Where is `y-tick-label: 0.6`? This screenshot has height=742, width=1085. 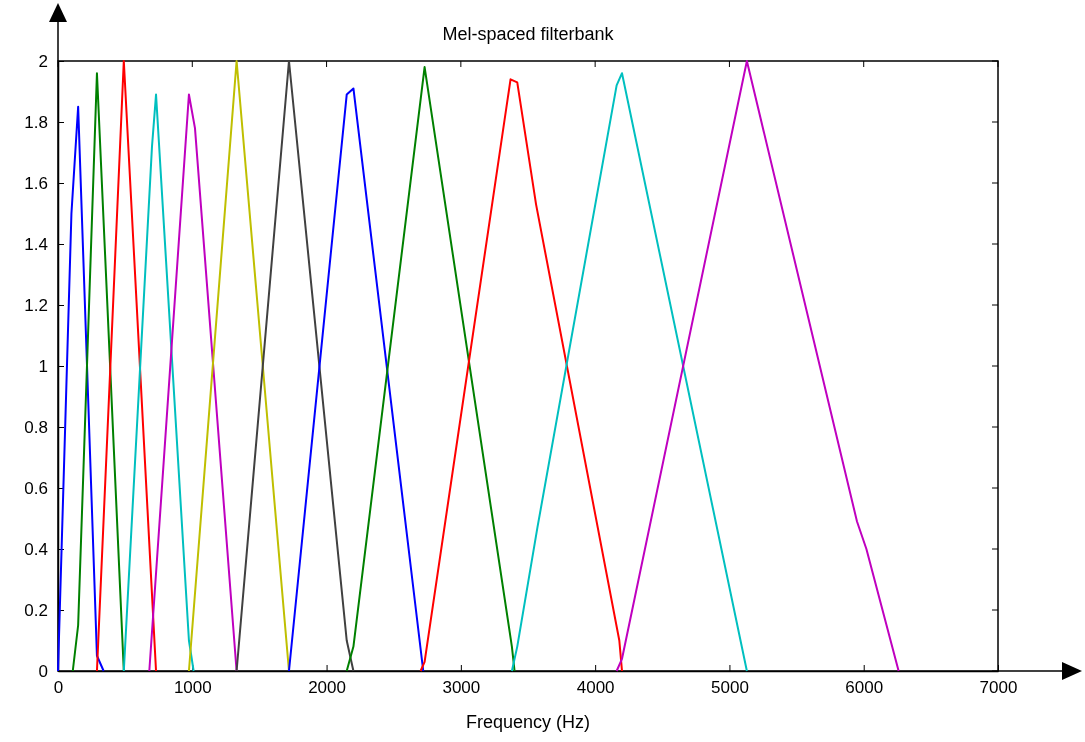
y-tick-label: 0.6 is located at coordinates (36, 488).